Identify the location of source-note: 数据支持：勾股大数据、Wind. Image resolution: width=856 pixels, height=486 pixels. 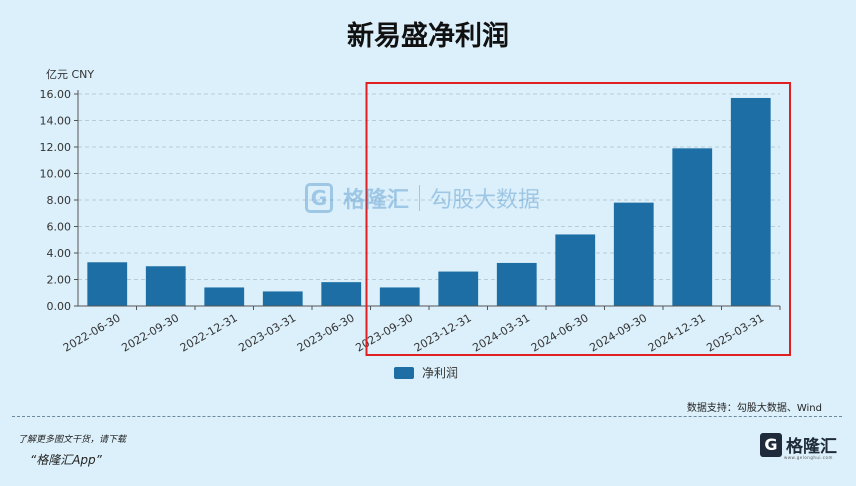
(754, 408).